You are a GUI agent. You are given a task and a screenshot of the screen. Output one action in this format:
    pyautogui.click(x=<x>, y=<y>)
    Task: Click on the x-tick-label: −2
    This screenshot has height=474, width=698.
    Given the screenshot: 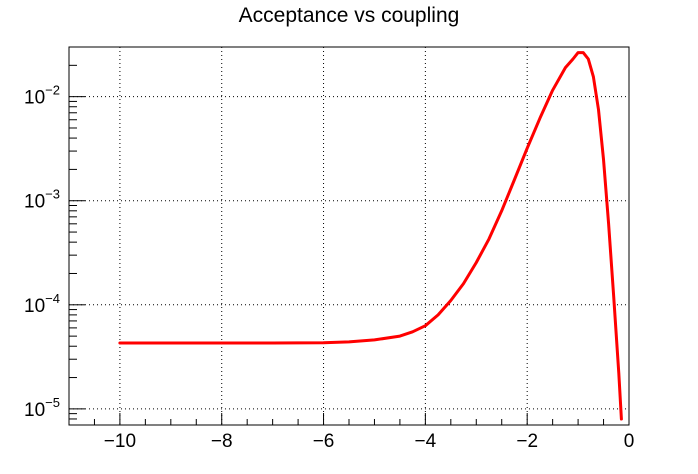 What is the action you would take?
    pyautogui.click(x=527, y=441)
    